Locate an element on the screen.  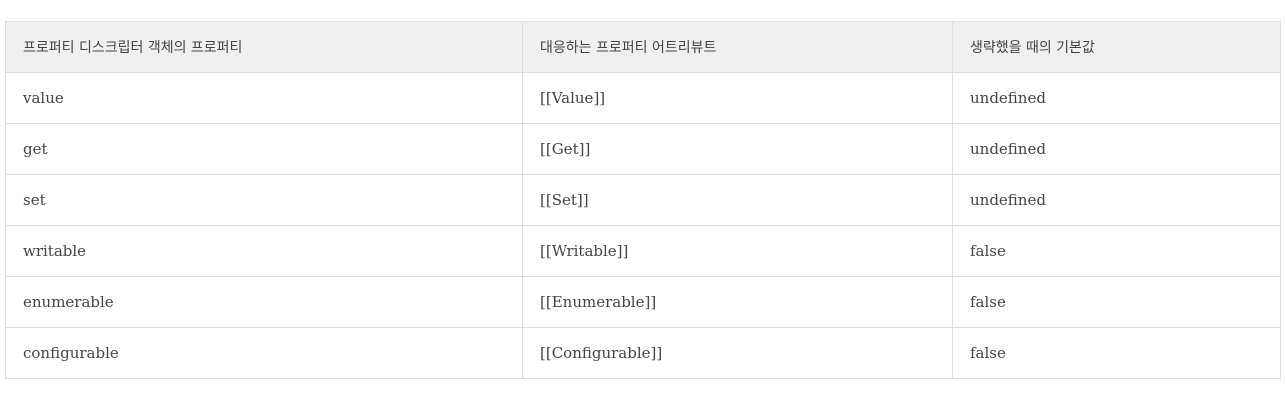
cell-descriptor-property: set is located at coordinates (264, 200).